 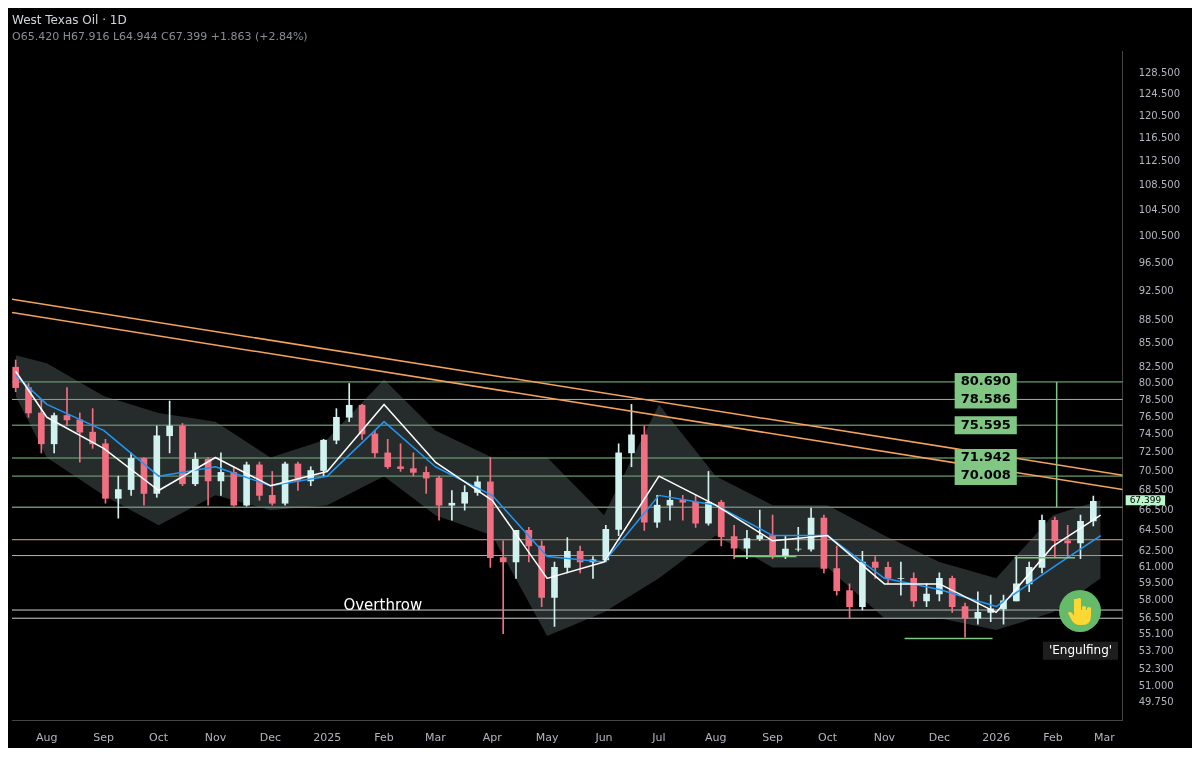 I want to click on y-tick-label: 55.100, so click(x=1156, y=634).